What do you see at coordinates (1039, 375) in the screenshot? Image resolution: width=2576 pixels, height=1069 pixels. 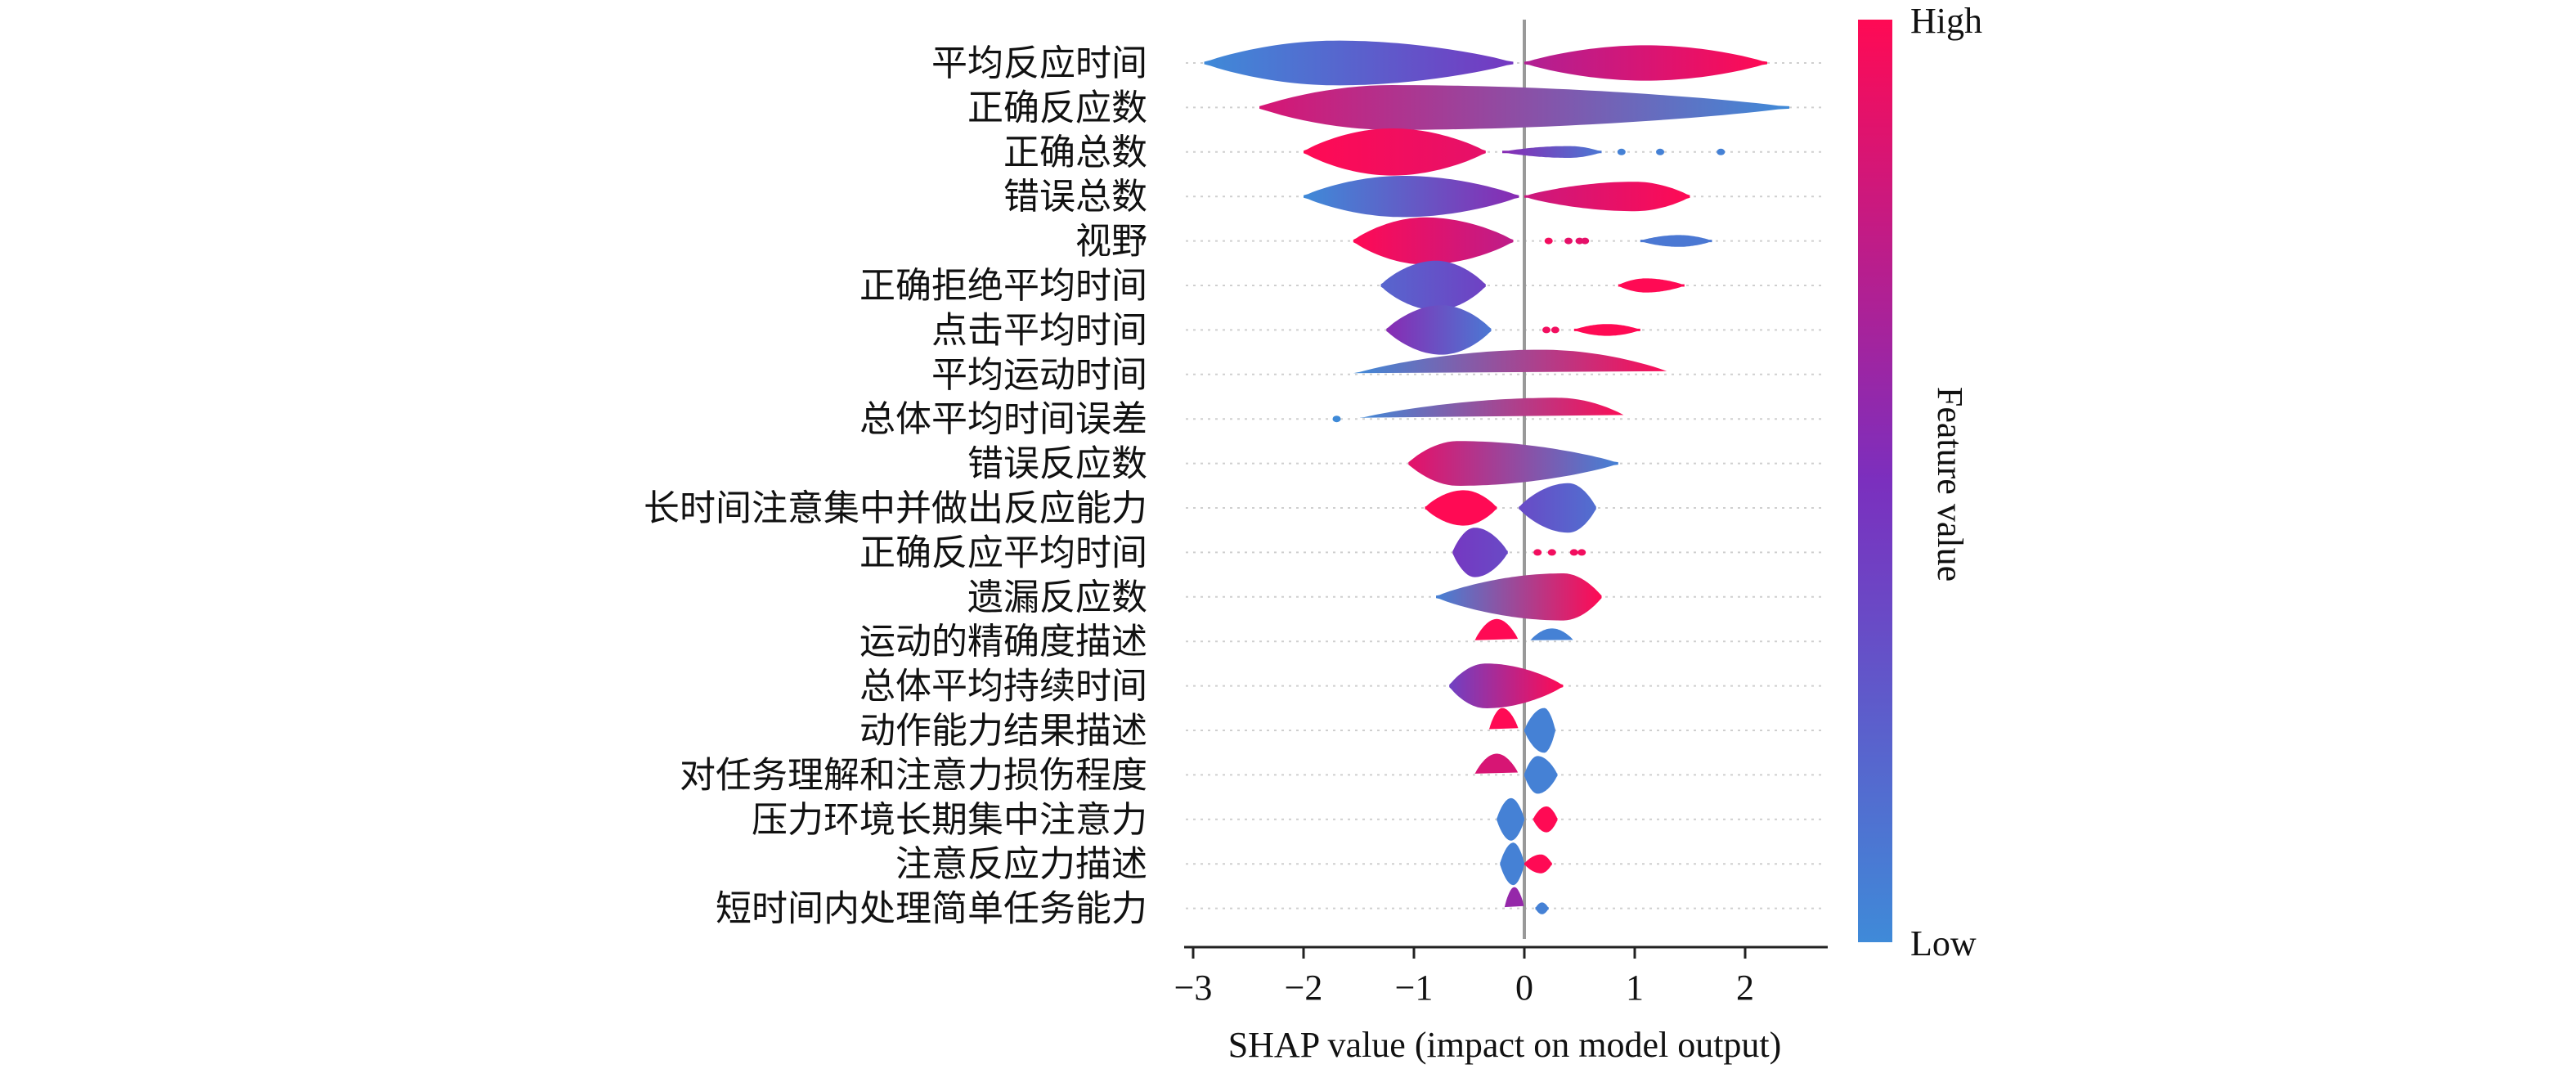 I see `feature-label: 平均运动时间` at bounding box center [1039, 375].